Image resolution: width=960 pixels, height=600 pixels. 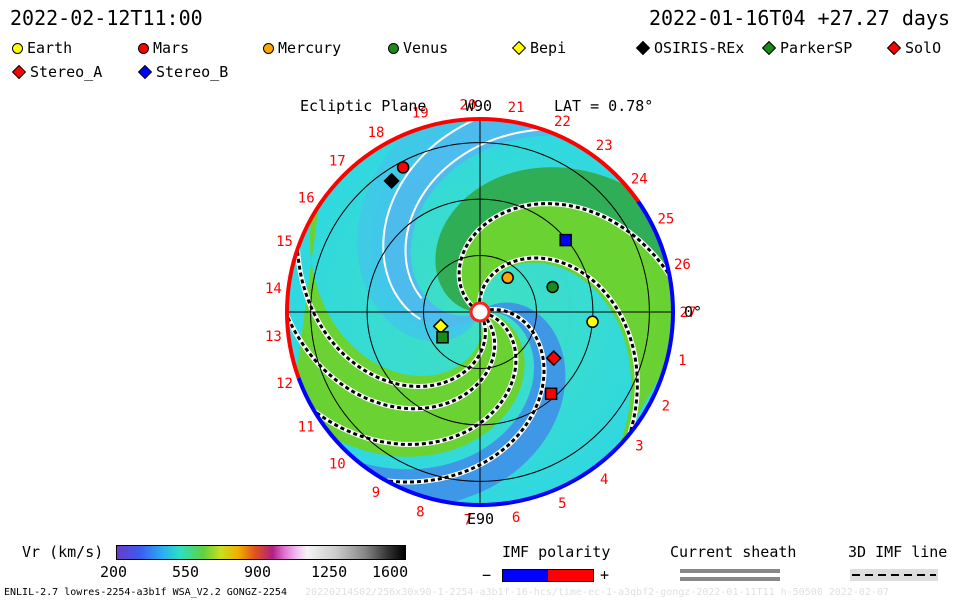 What do you see at coordinates (516, 108) in the screenshot?
I see `carrington-label: 21` at bounding box center [516, 108].